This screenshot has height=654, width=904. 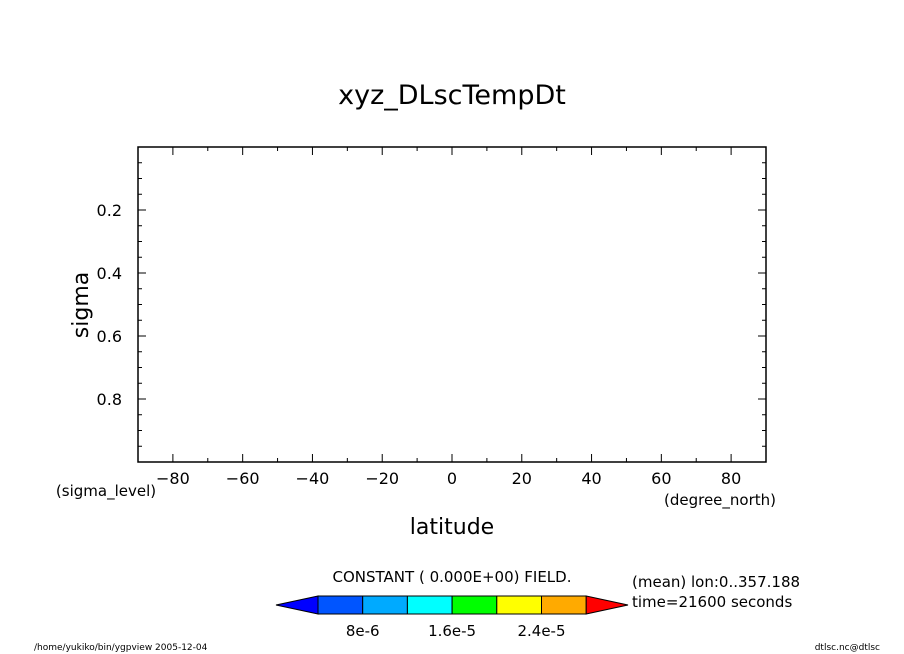 I want to click on chart-title: xyz_DLscTempDt, so click(x=452, y=95).